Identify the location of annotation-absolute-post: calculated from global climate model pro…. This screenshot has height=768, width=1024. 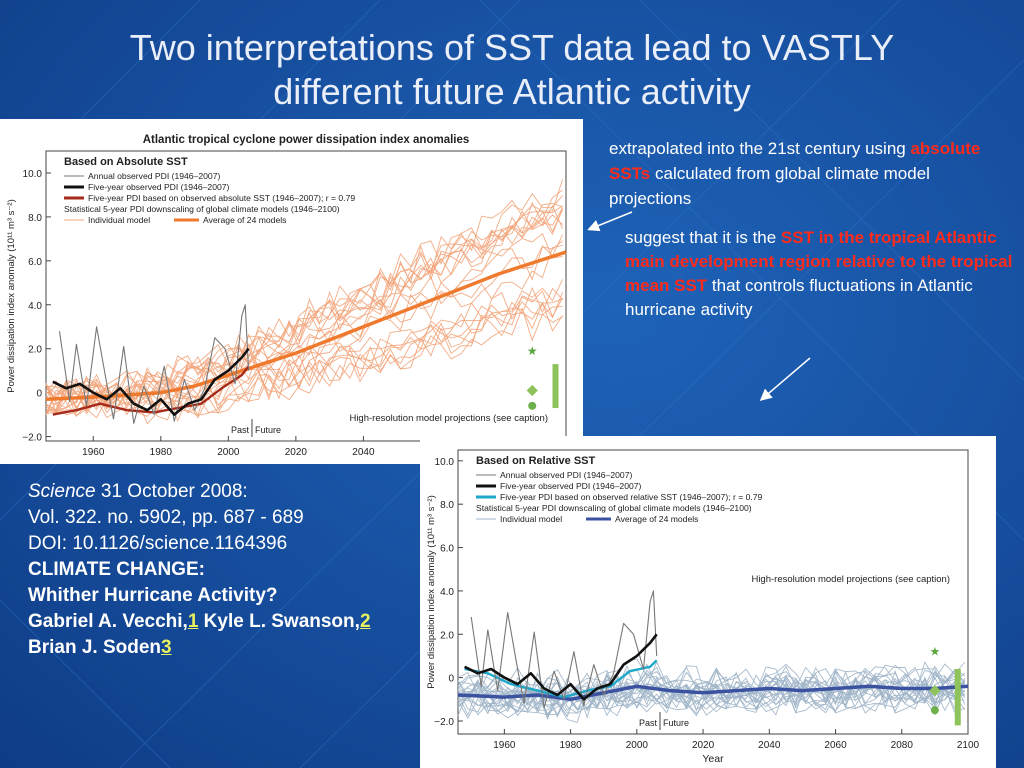
(769, 186).